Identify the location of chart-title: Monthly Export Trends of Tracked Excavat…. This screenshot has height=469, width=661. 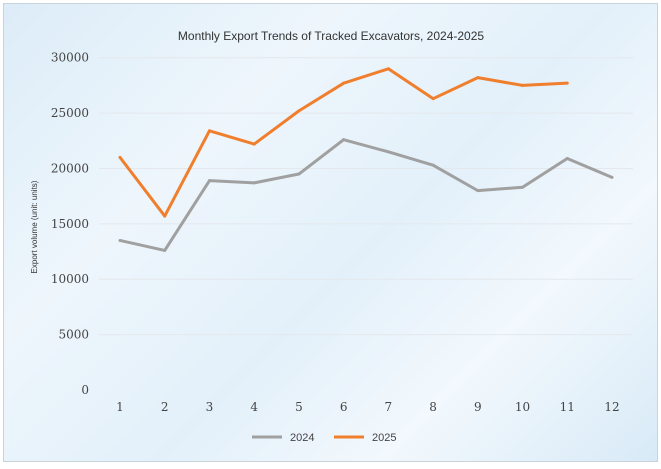
(331, 36).